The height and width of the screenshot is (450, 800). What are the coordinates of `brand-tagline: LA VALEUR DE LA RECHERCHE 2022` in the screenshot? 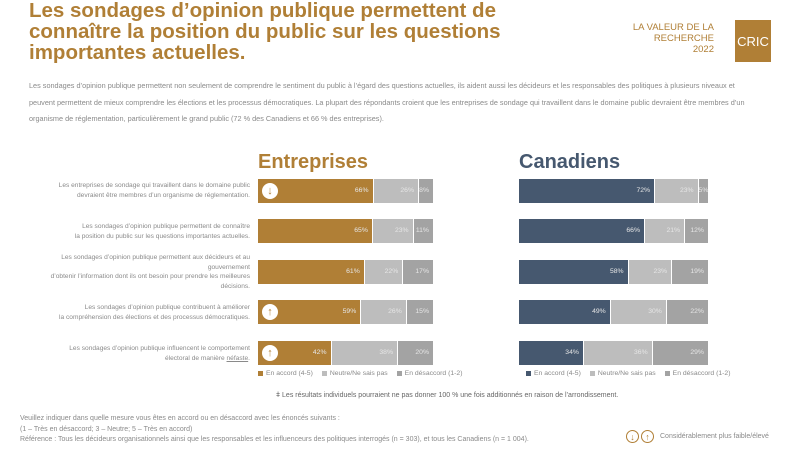 It's located at (673, 38).